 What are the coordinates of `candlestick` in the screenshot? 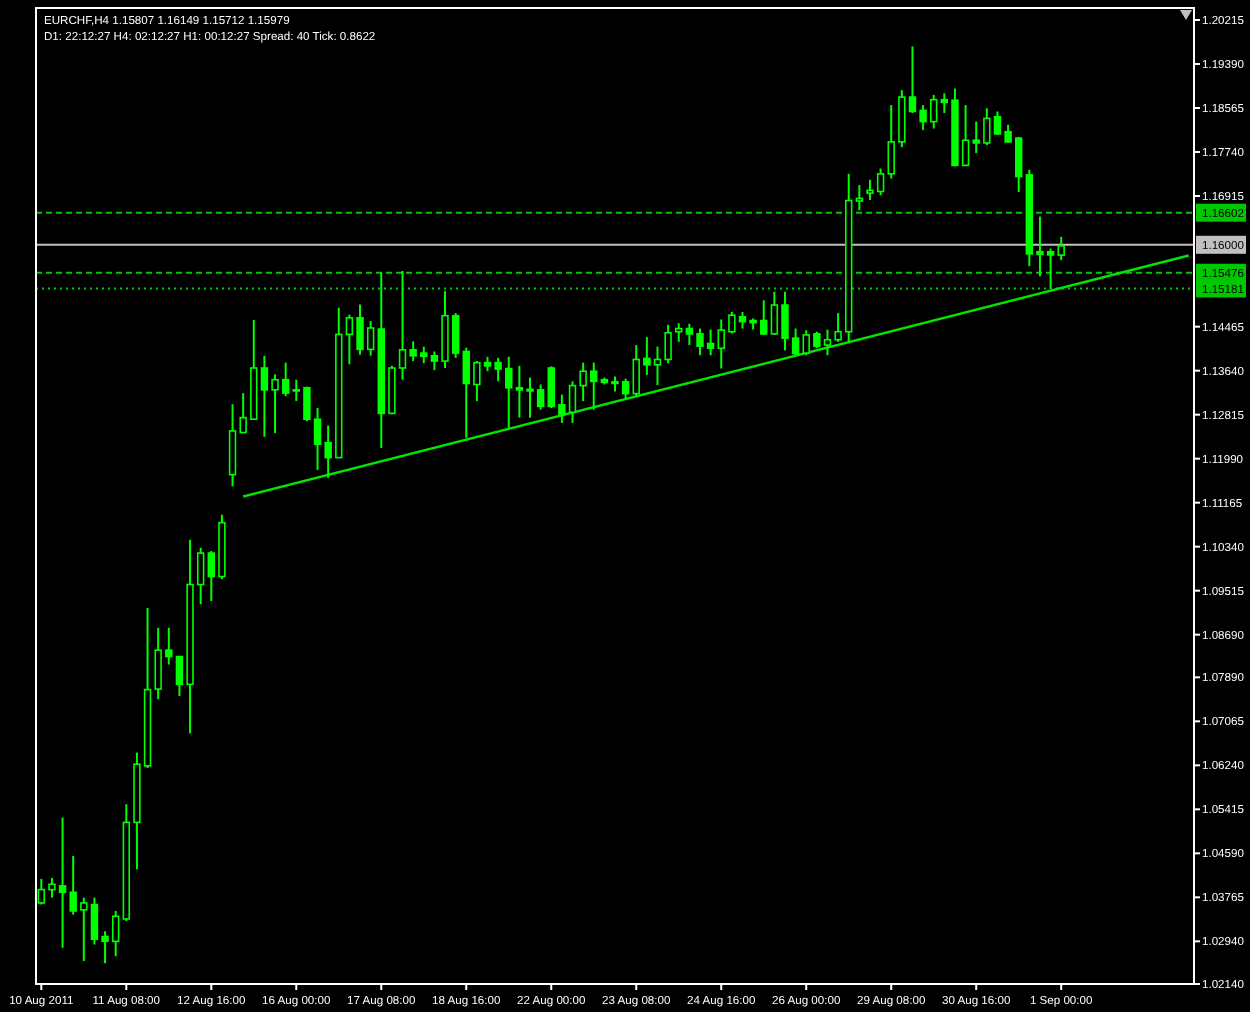 It's located at (859, 198).